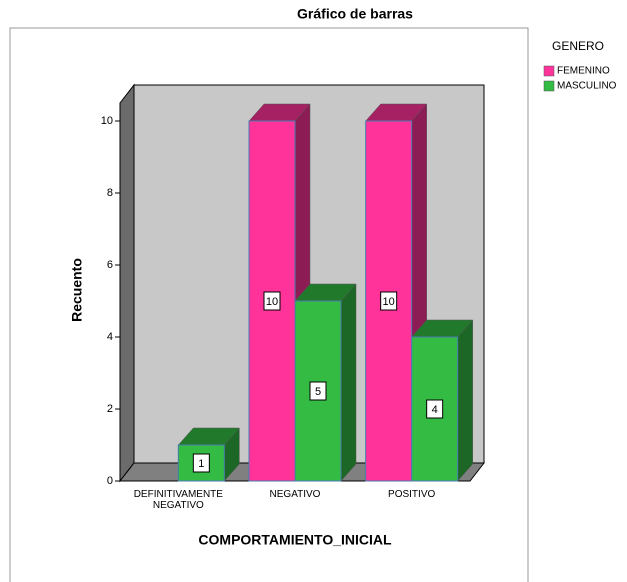 Image resolution: width=627 pixels, height=582 pixels. Describe the element at coordinates (295, 494) in the screenshot. I see `x-tick-label: NEGATIVO` at that location.